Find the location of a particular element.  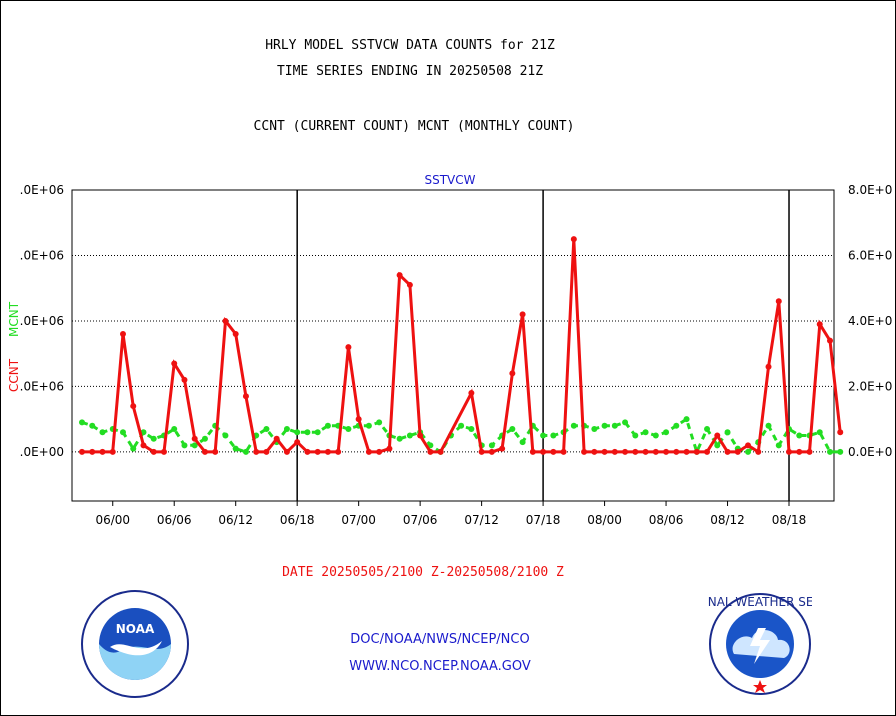

website-link: WWW.NCO.NCEP.NOAA.GOV is located at coordinates (440, 666).